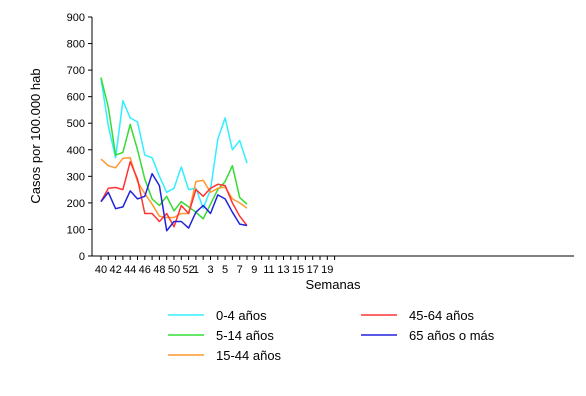 The width and height of the screenshot is (586, 396). What do you see at coordinates (313, 270) in the screenshot?
I see `x-tick-label: 17` at bounding box center [313, 270].